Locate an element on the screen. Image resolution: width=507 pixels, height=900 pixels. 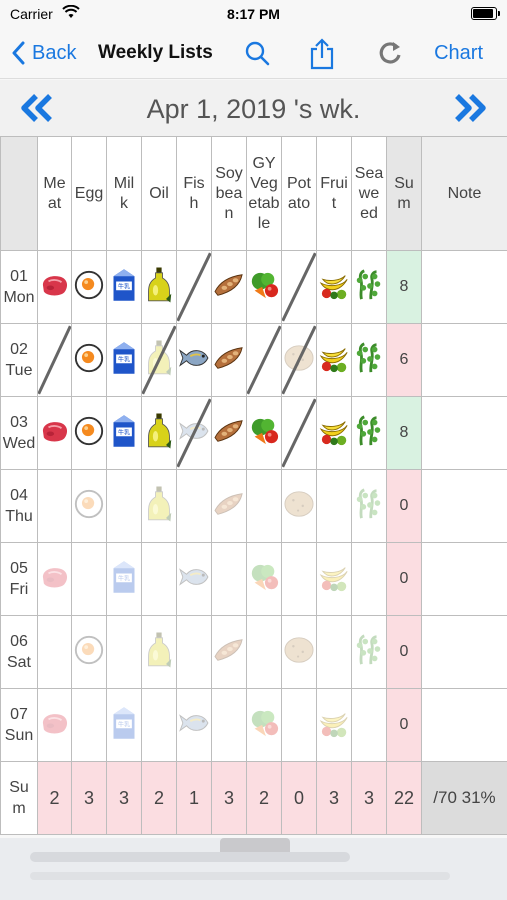
egg-icon is located at coordinates (89, 652).